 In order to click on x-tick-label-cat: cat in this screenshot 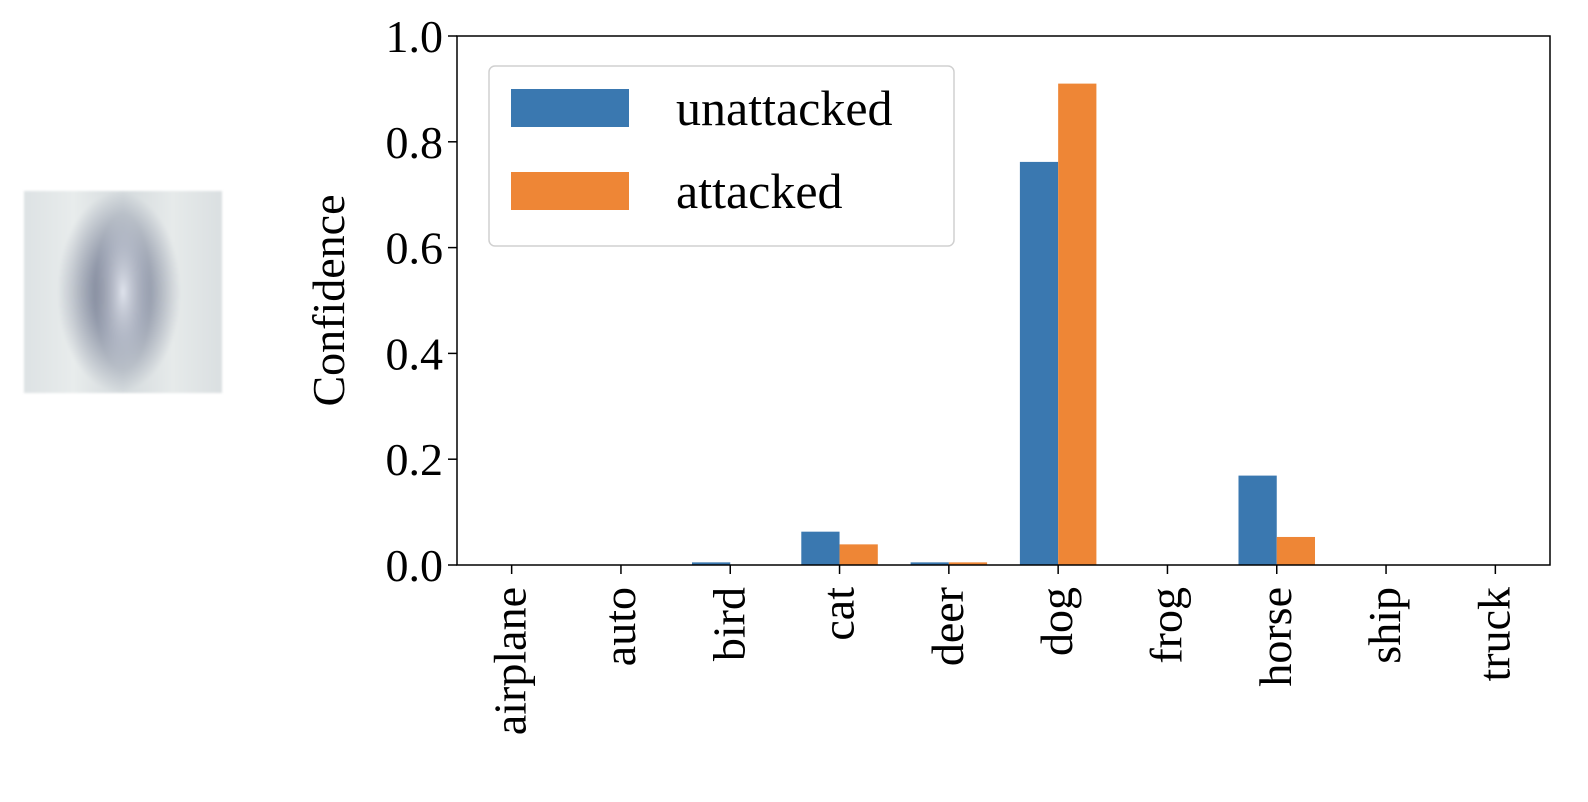, I will do `click(838, 614)`.